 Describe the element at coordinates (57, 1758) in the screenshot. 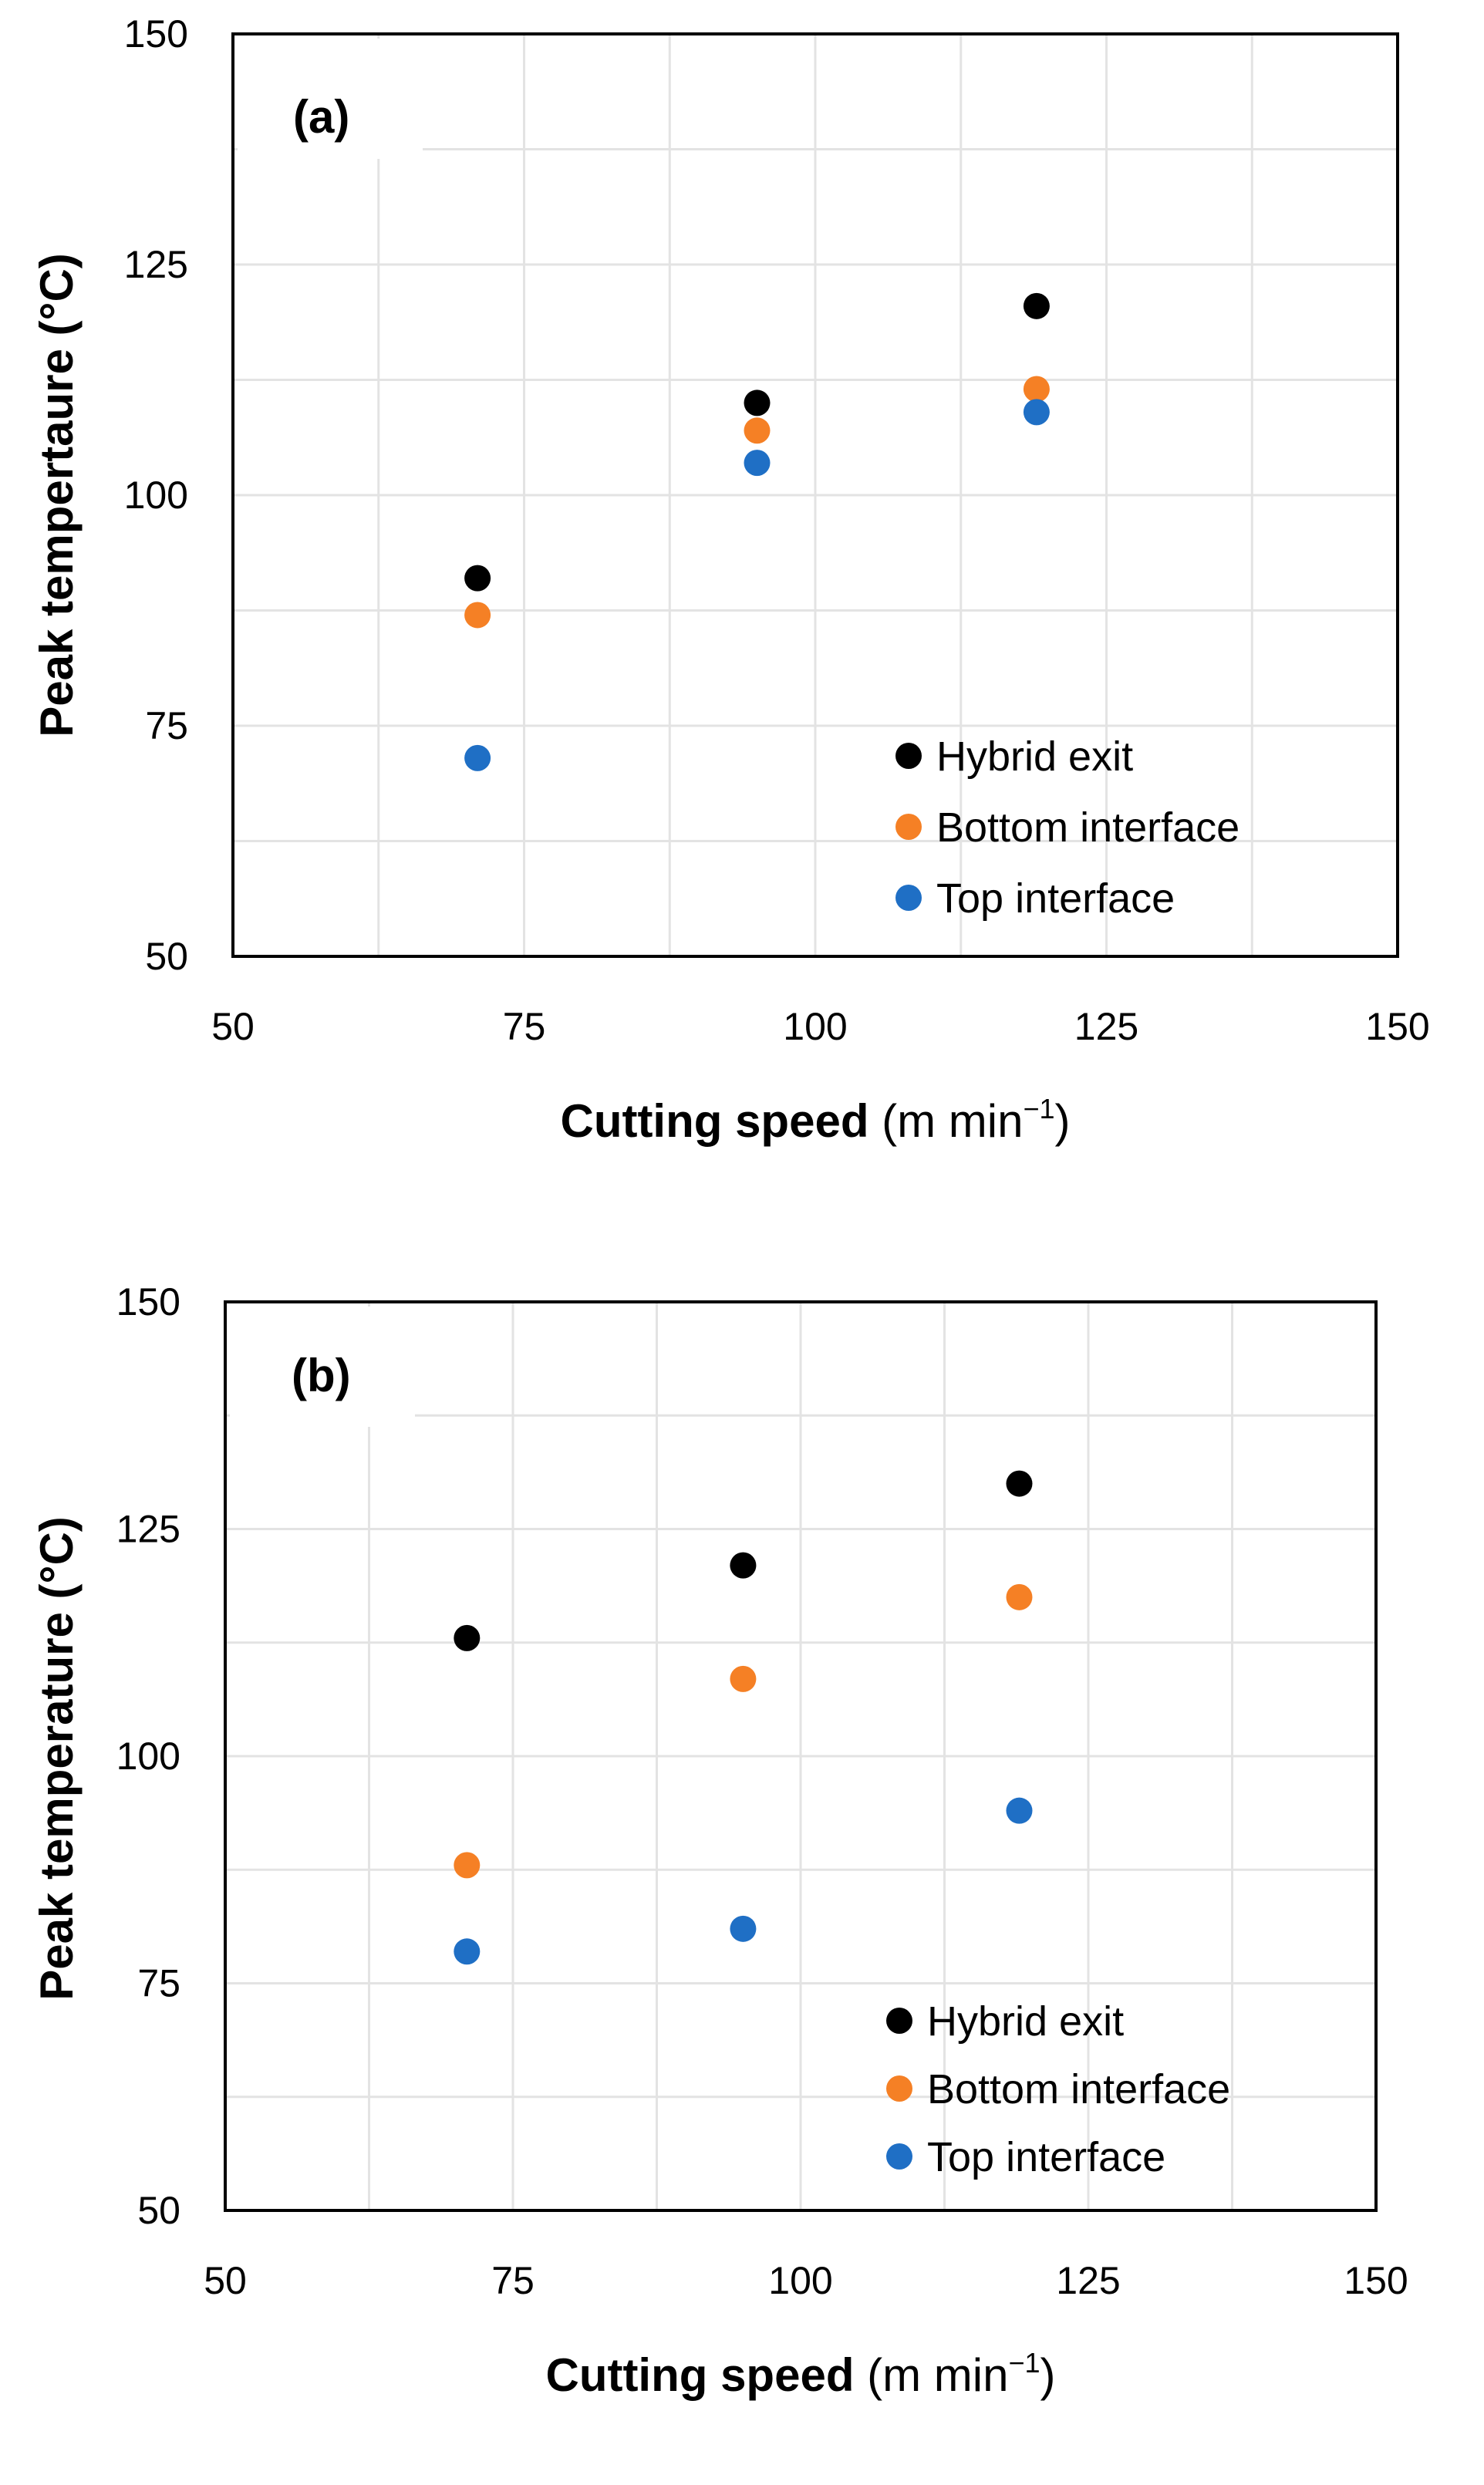

I see `y-axis-title: Peak temperature (°C)` at that location.